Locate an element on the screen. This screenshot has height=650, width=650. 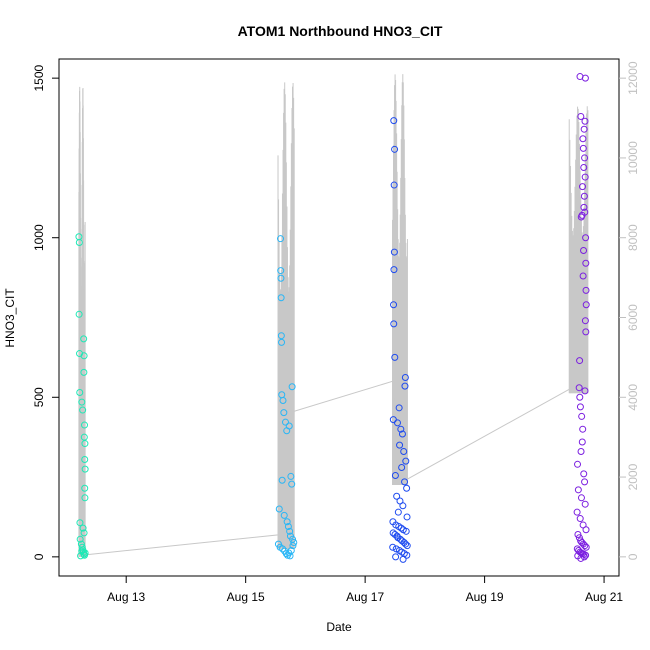
chart-title: ATOM1 Northbound HNO3_CIT is located at coordinates (340, 31).